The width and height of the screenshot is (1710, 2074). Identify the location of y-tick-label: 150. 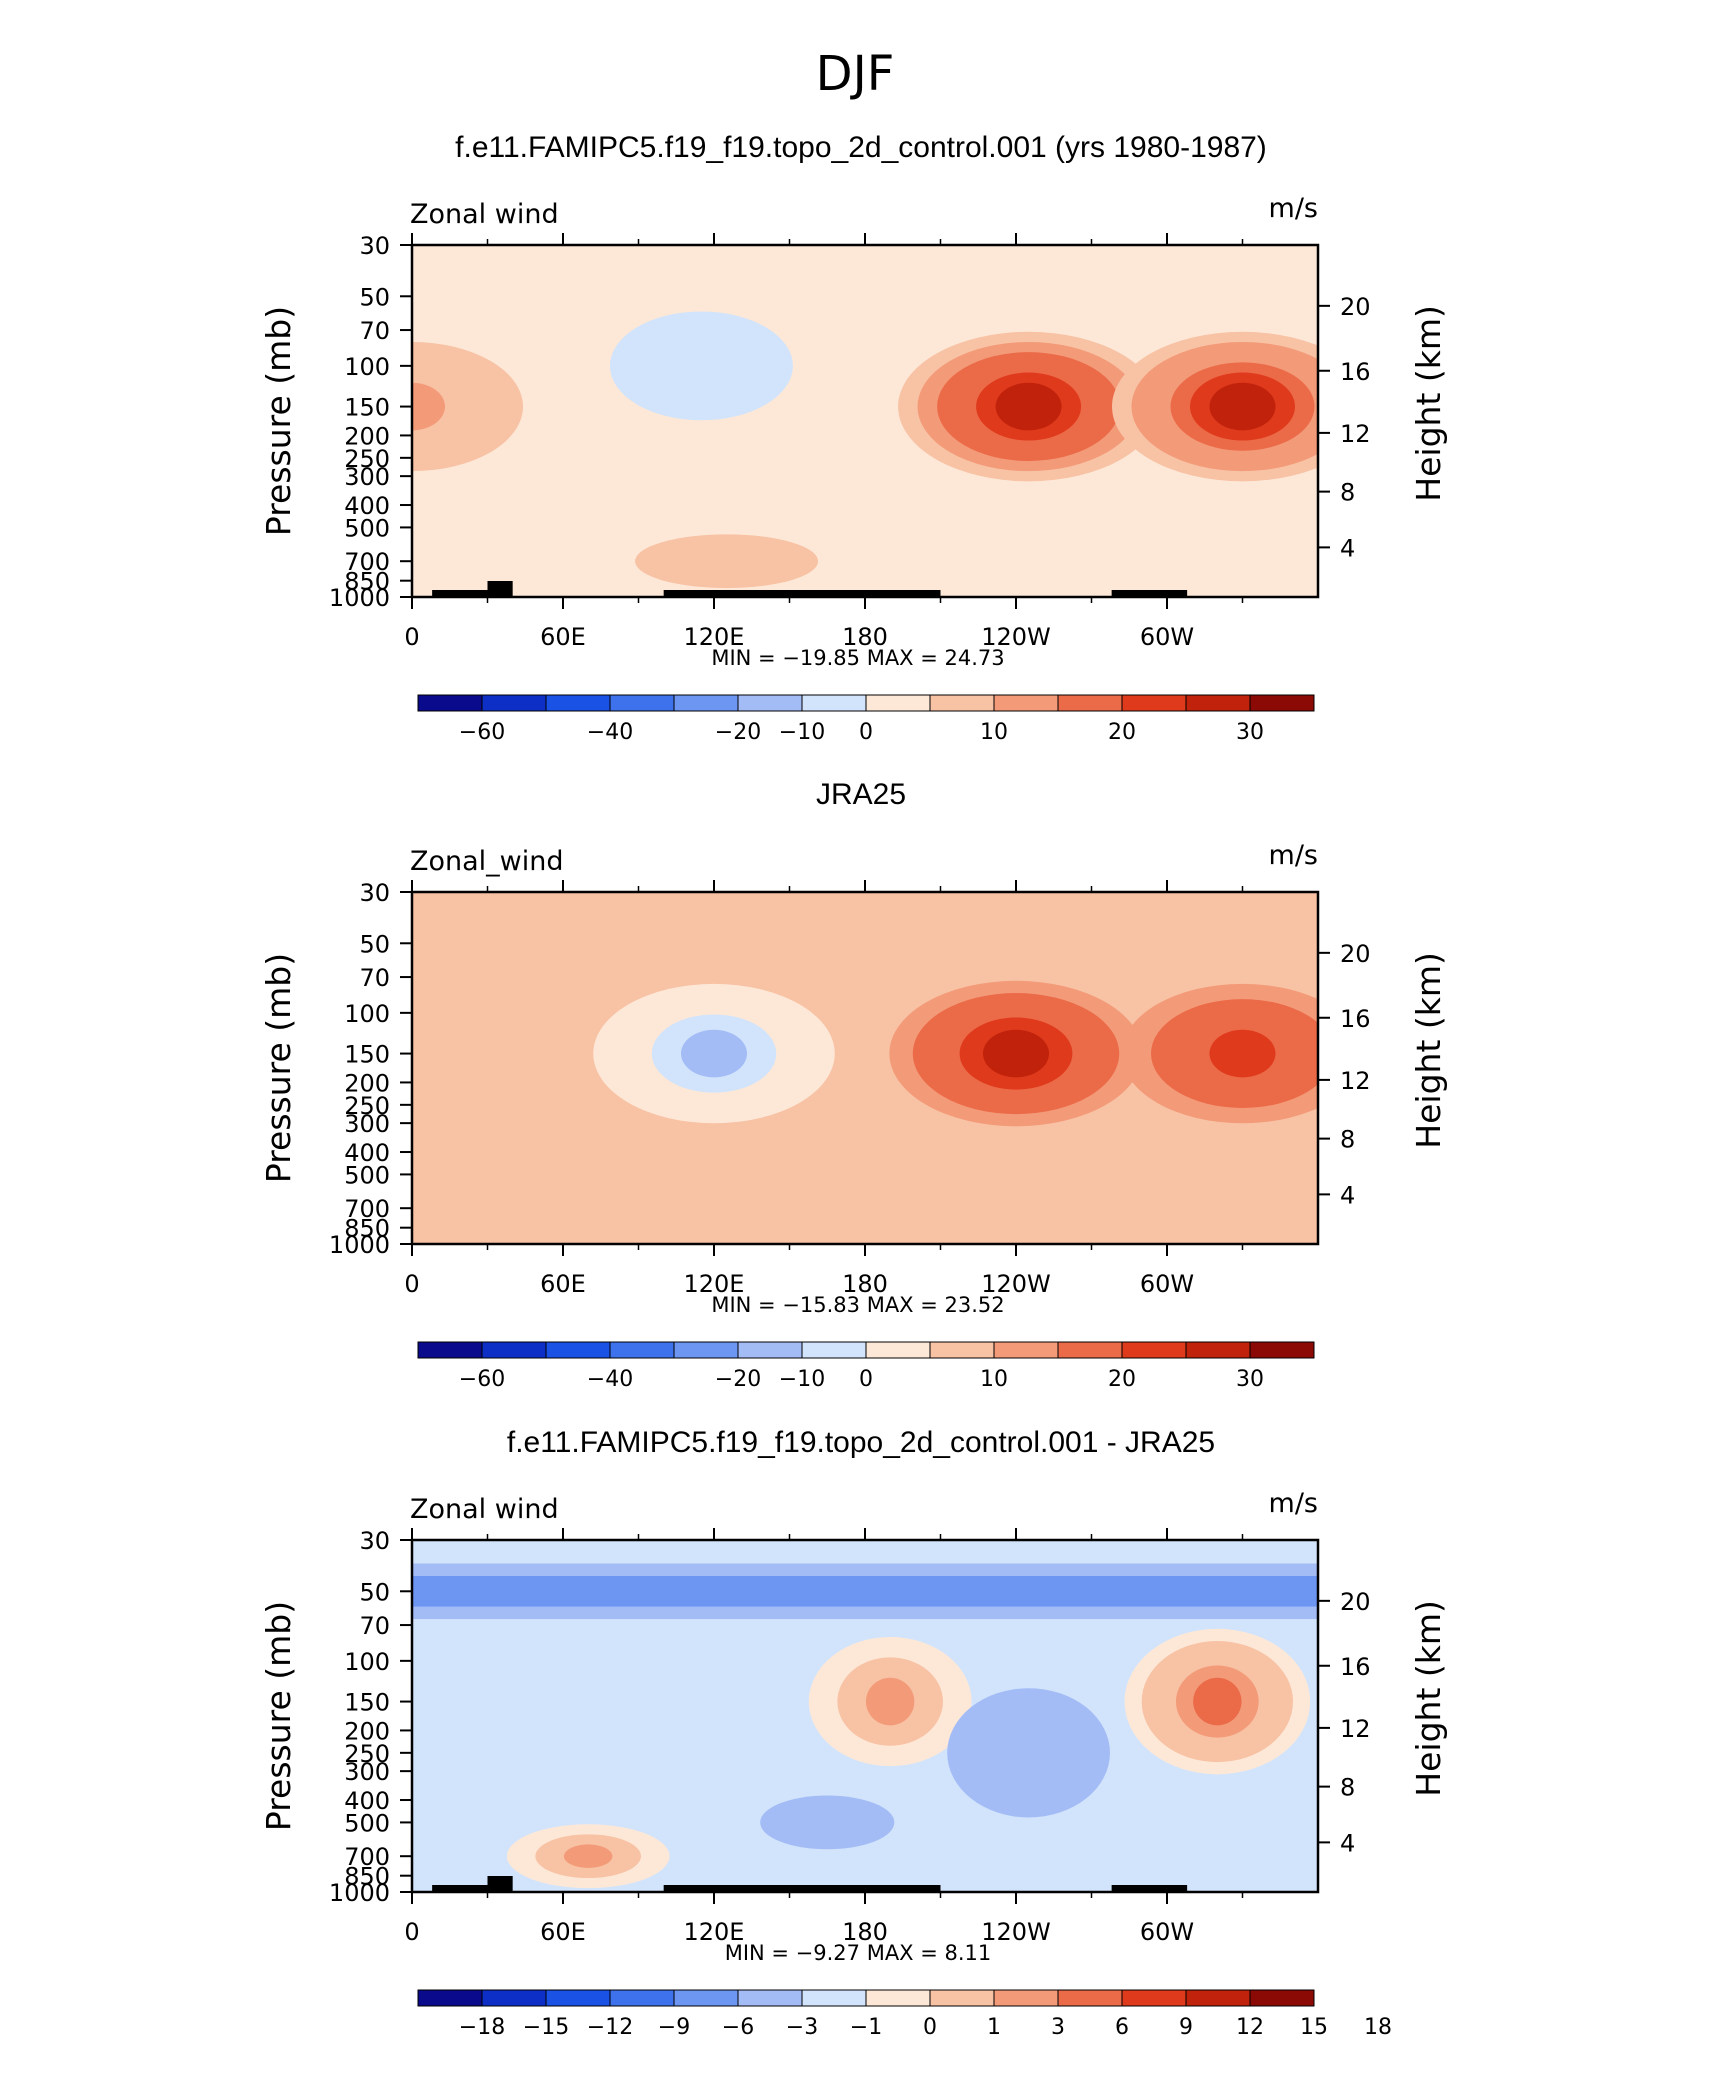
(367, 408).